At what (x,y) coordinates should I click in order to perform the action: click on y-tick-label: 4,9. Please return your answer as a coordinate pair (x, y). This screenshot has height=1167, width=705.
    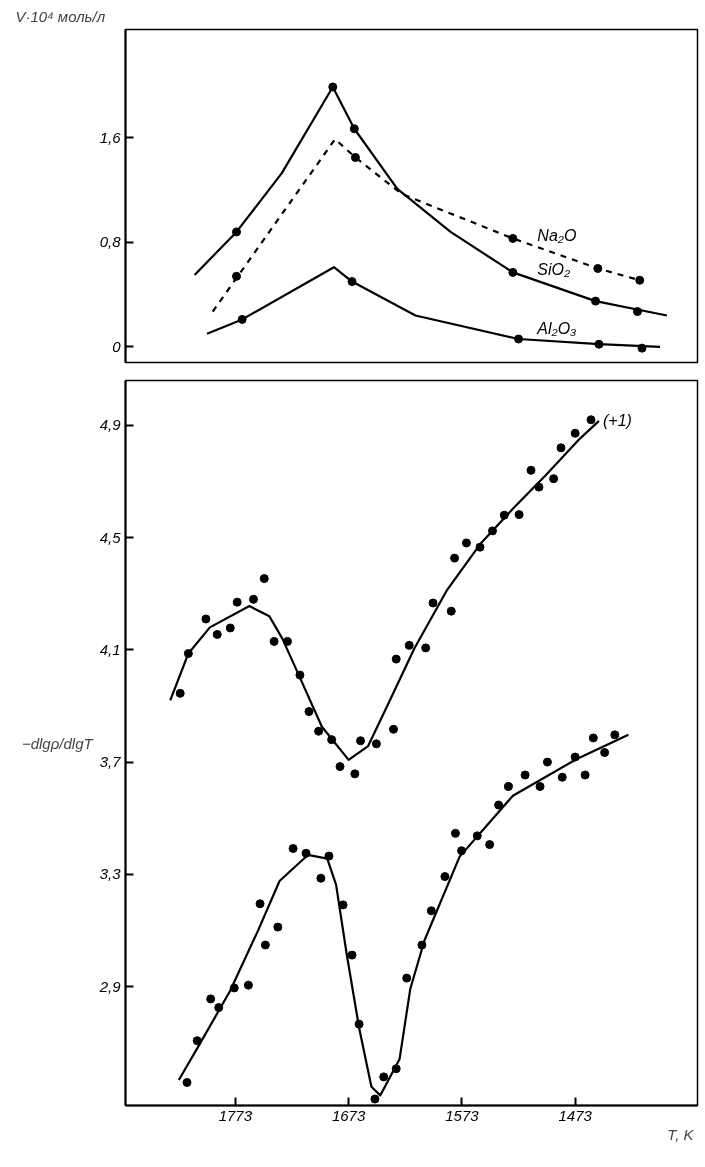
    Looking at the image, I should click on (110, 425).